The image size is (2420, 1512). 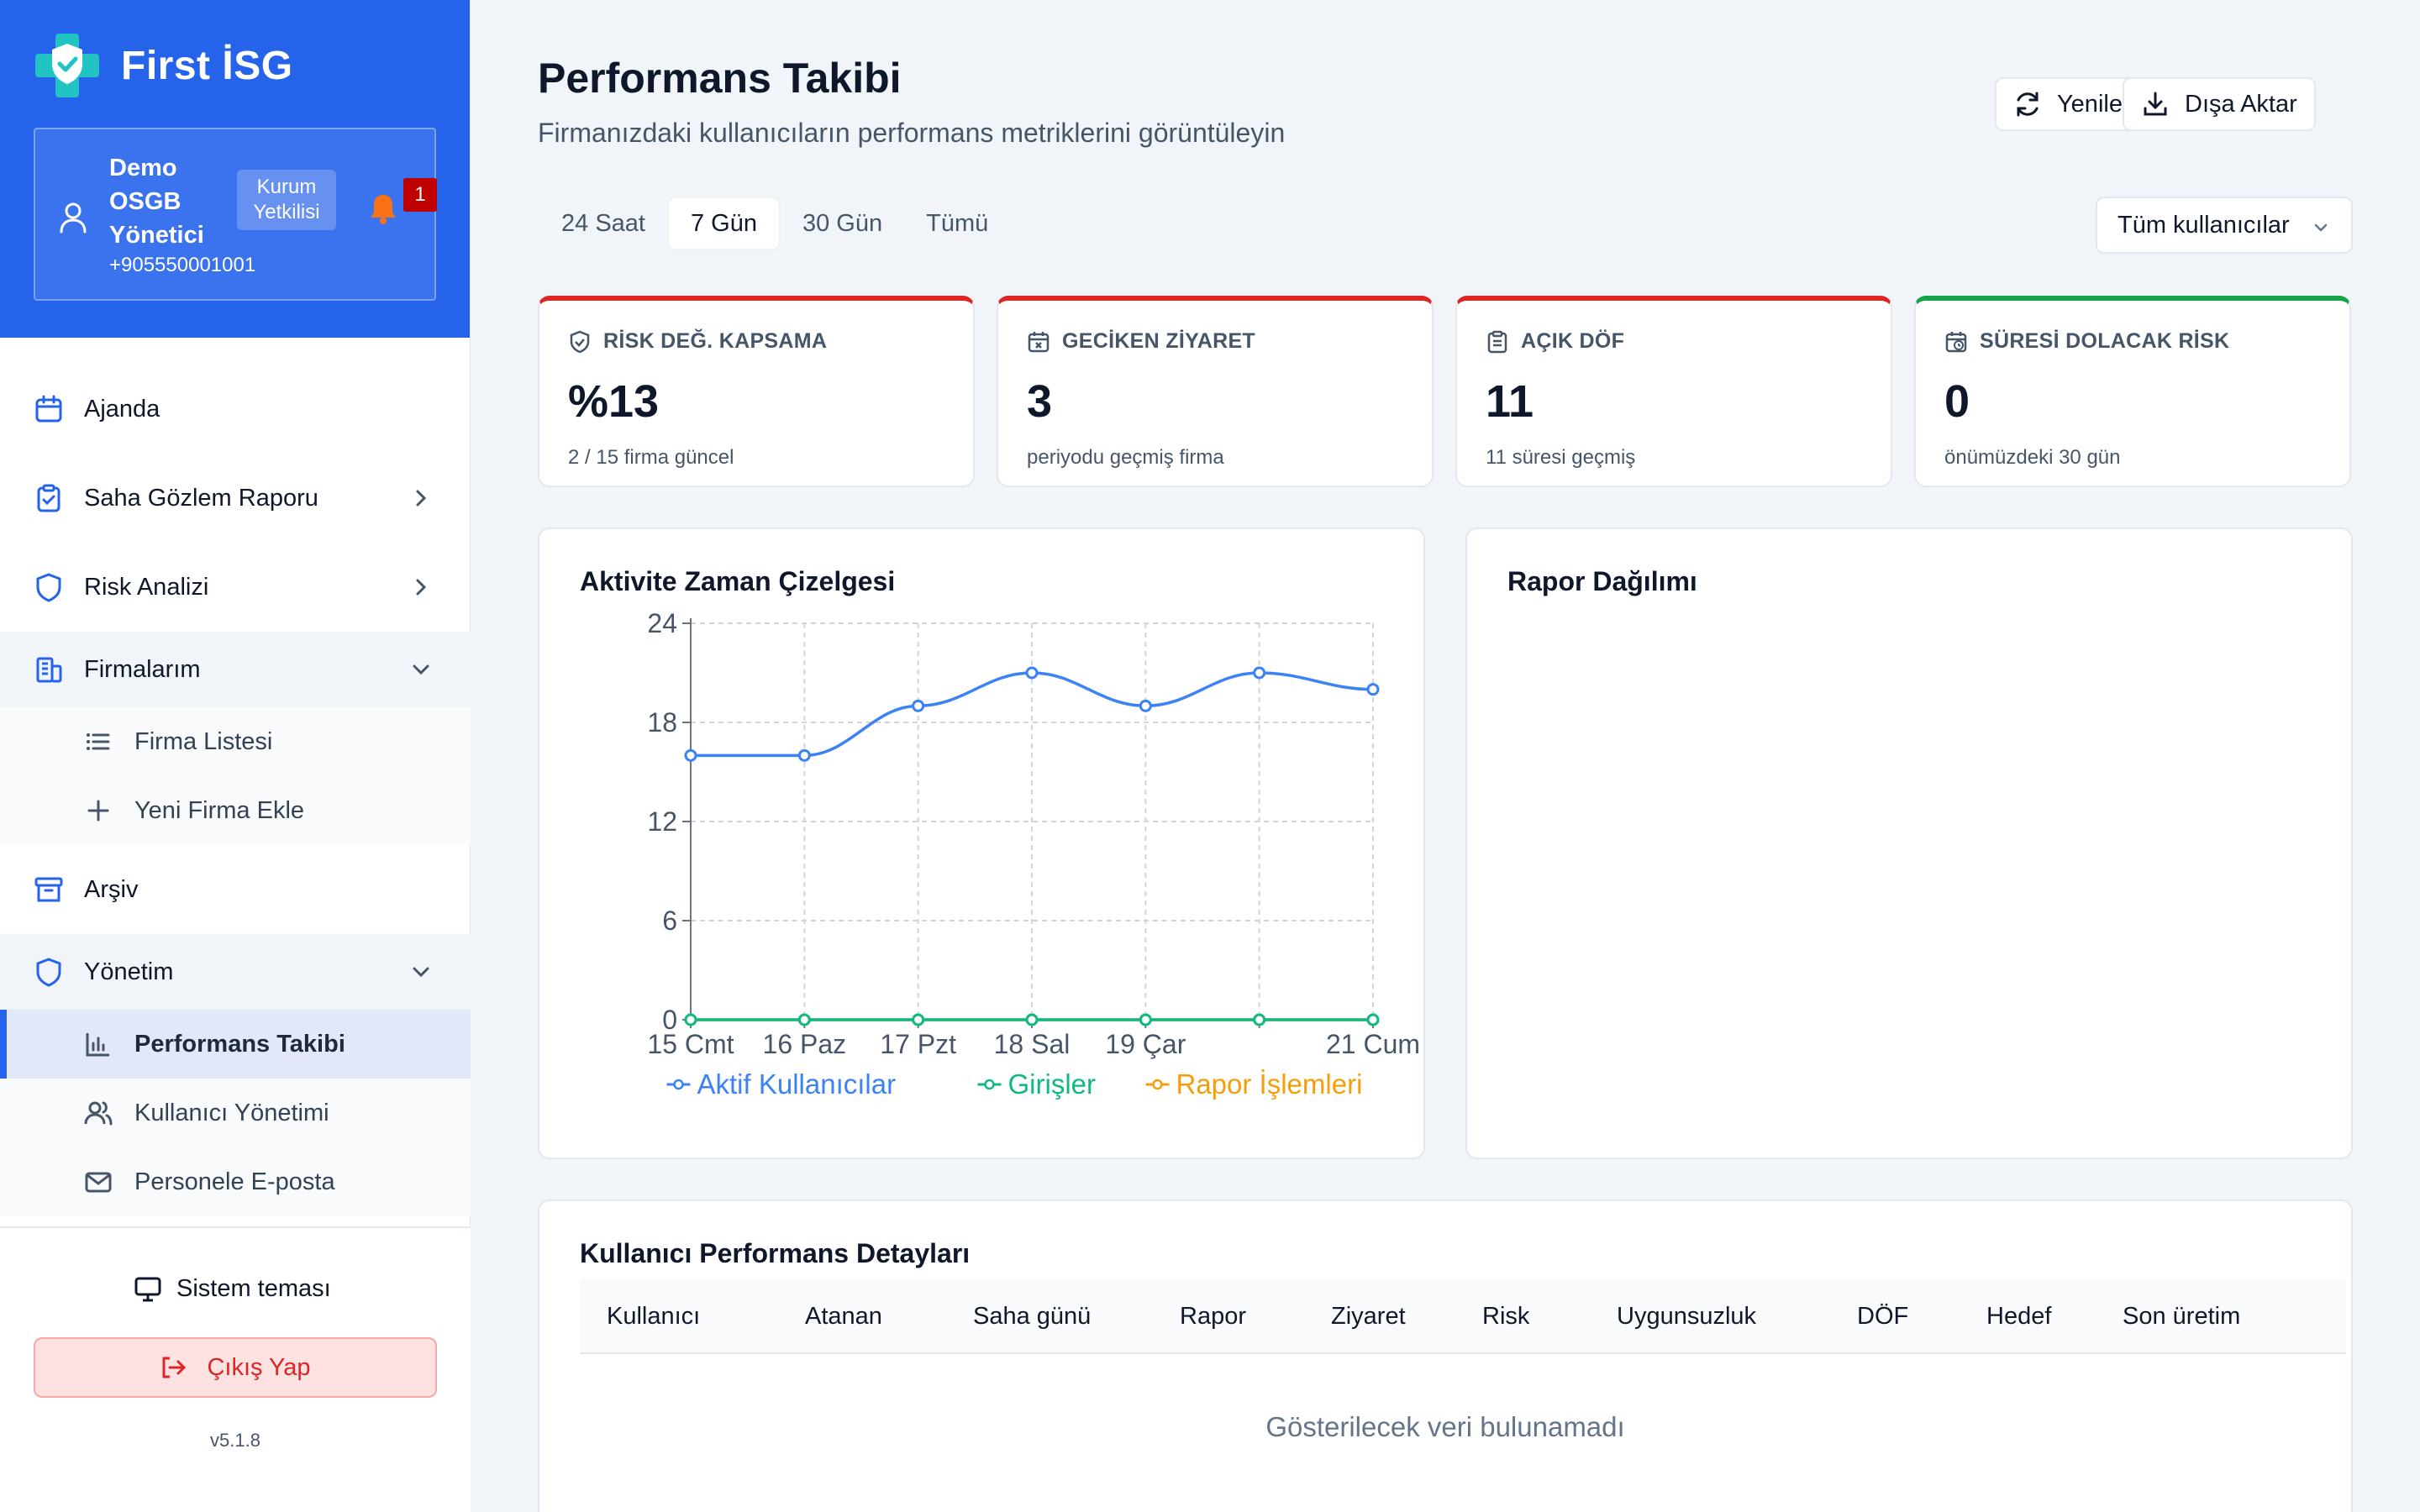 What do you see at coordinates (235, 587) in the screenshot?
I see `sidebar-item-risk-analizi: Risk Analizi` at bounding box center [235, 587].